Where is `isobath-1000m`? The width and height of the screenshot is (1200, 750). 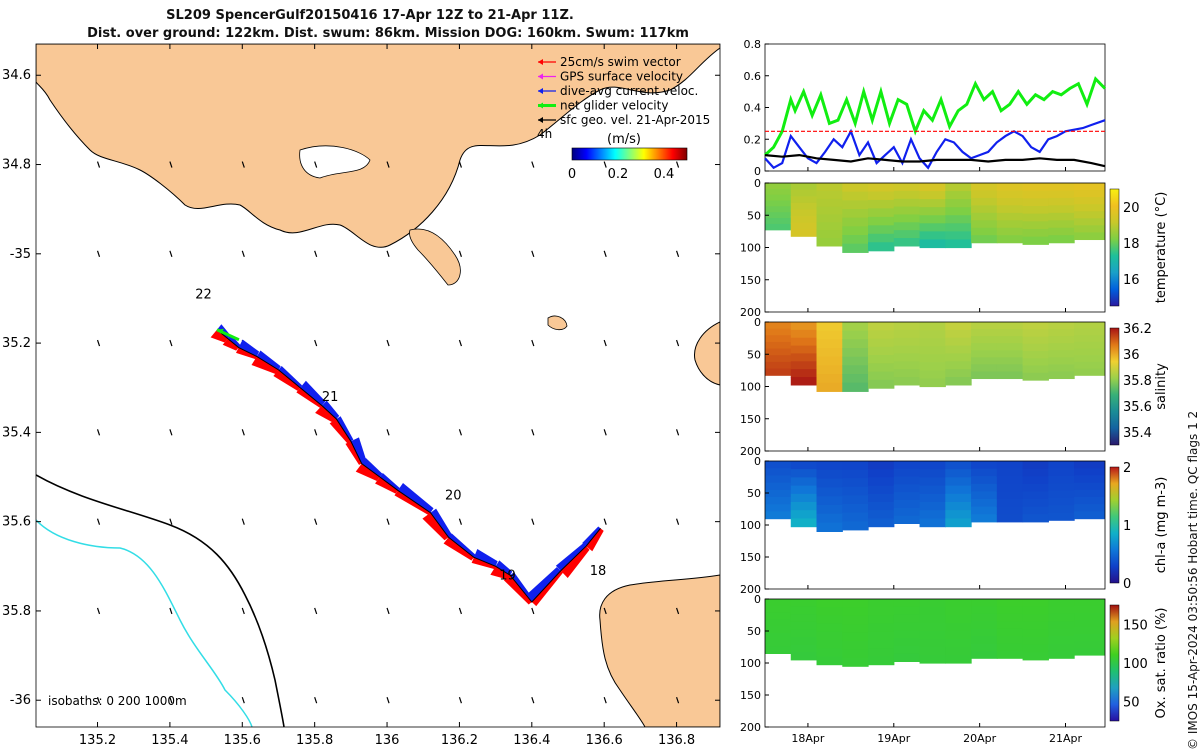
isobath-1000m is located at coordinates (144, 623).